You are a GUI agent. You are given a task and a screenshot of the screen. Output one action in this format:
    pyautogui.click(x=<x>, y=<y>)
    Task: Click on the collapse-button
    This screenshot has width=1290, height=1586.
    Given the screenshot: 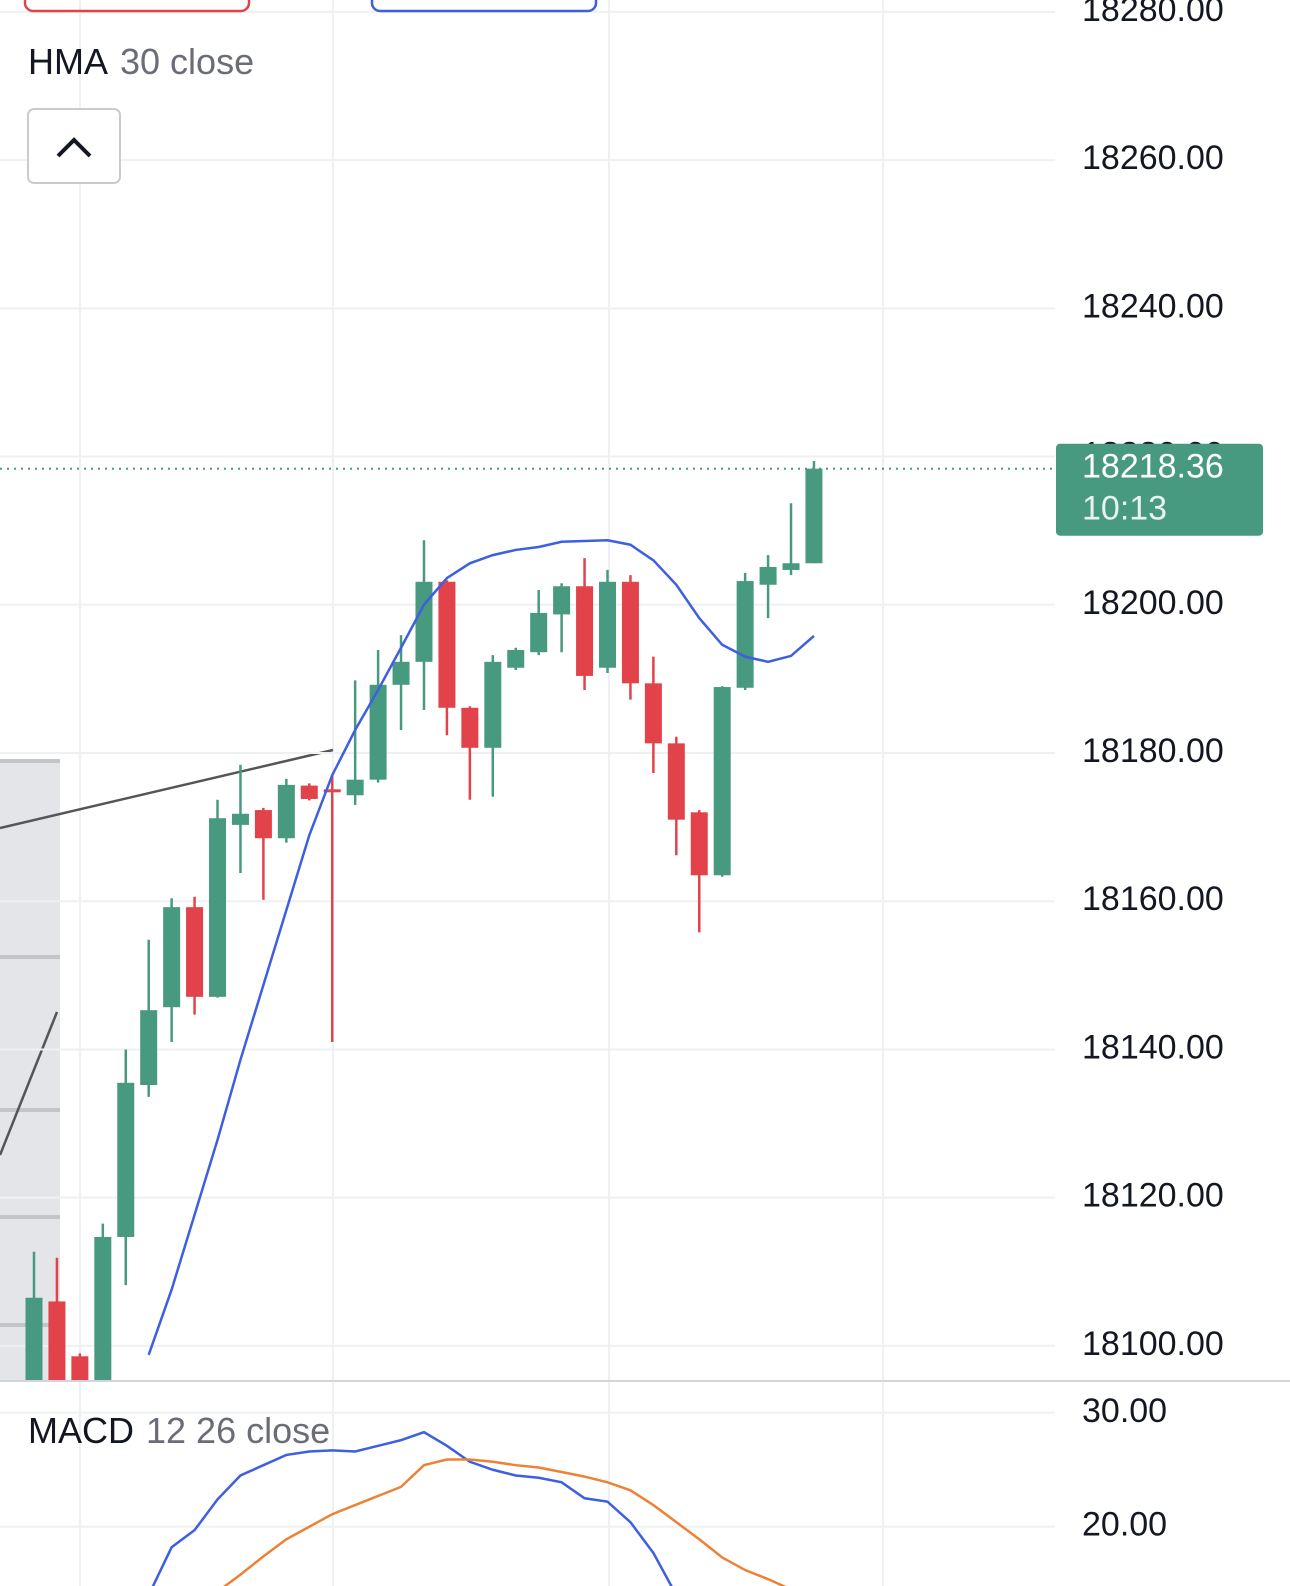 What is the action you would take?
    pyautogui.click(x=74, y=146)
    